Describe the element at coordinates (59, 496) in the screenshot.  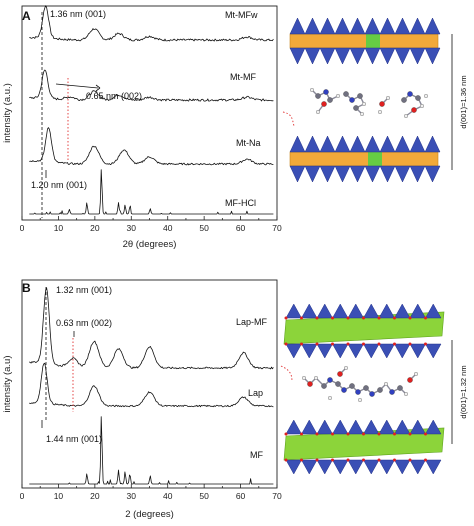
I see `x-tick-label: 10` at that location.